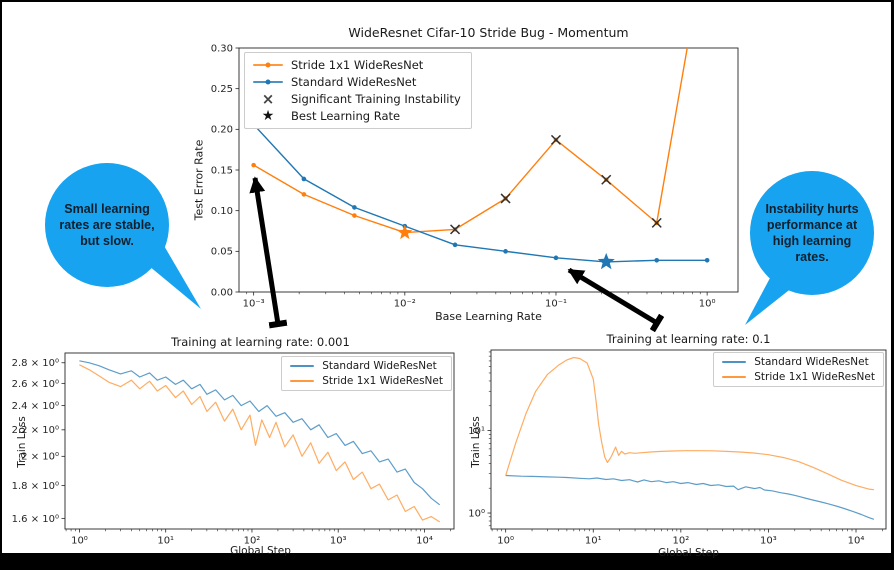 This screenshot has height=570, width=894. What do you see at coordinates (35, 486) in the screenshot?
I see `svg-text: 1.8 × 10⁰` at bounding box center [35, 486].